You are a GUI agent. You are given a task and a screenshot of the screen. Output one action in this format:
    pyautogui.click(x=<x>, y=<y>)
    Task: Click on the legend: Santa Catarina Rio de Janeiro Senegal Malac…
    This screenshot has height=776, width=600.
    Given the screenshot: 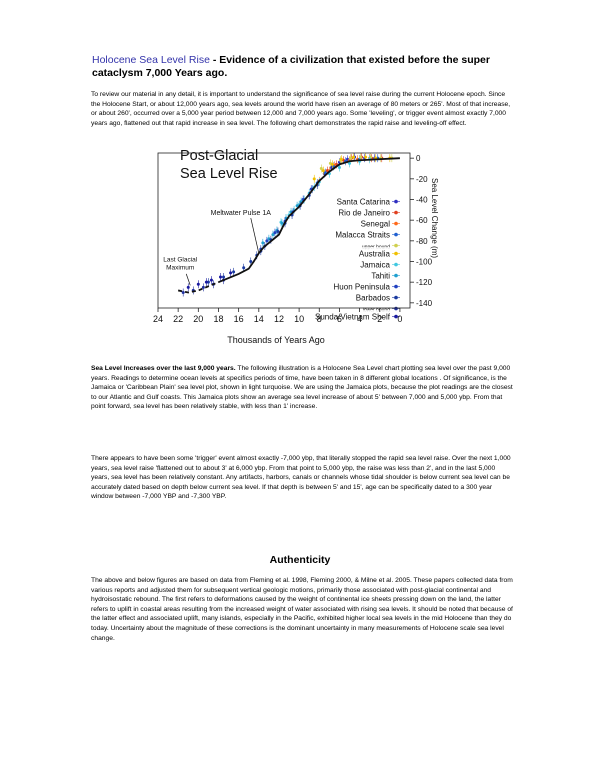 What is the action you would take?
    pyautogui.click(x=356, y=258)
    